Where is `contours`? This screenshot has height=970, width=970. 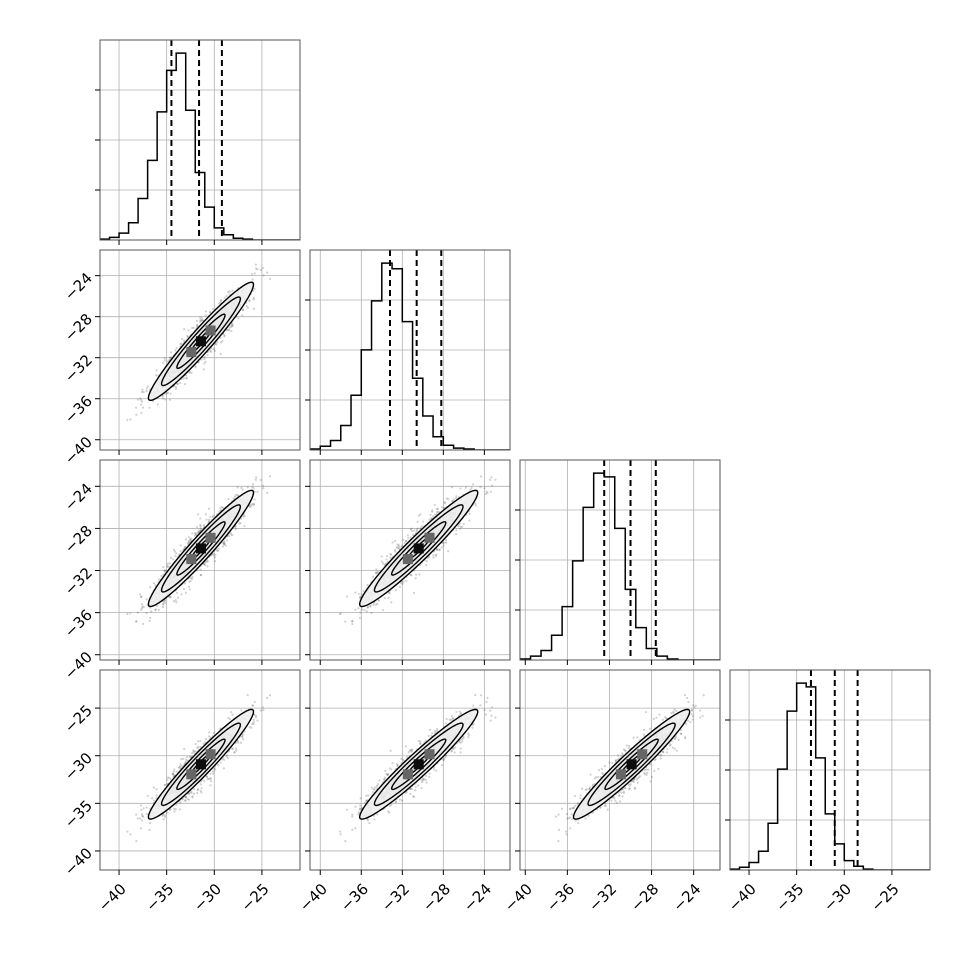
contours is located at coordinates (201, 548).